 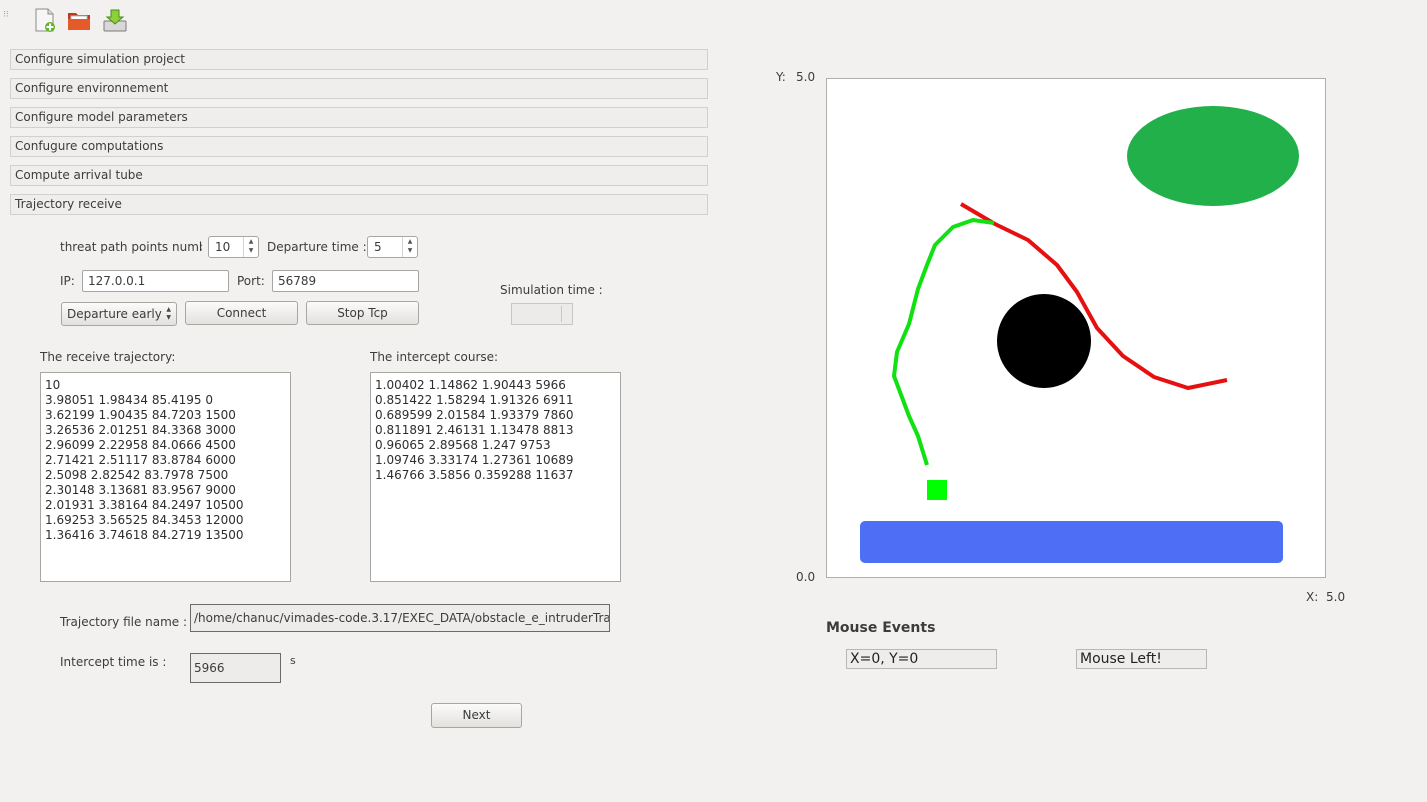 What do you see at coordinates (113, 662) in the screenshot?
I see `intercept-time-label: Intercept time is :` at bounding box center [113, 662].